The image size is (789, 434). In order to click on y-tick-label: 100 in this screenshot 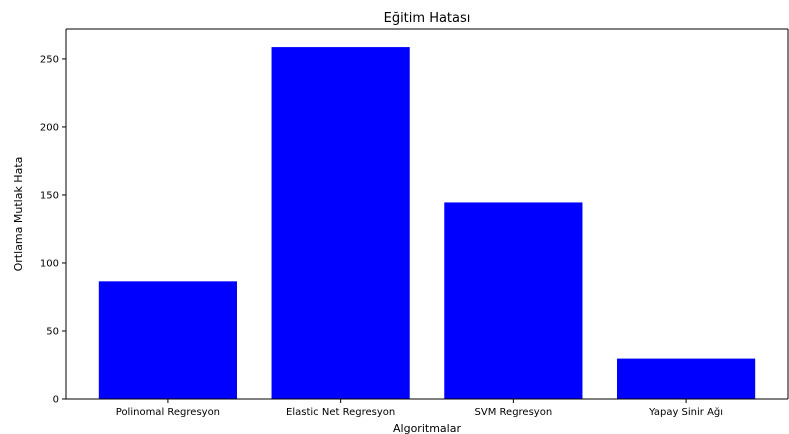, I will do `click(49, 263)`.